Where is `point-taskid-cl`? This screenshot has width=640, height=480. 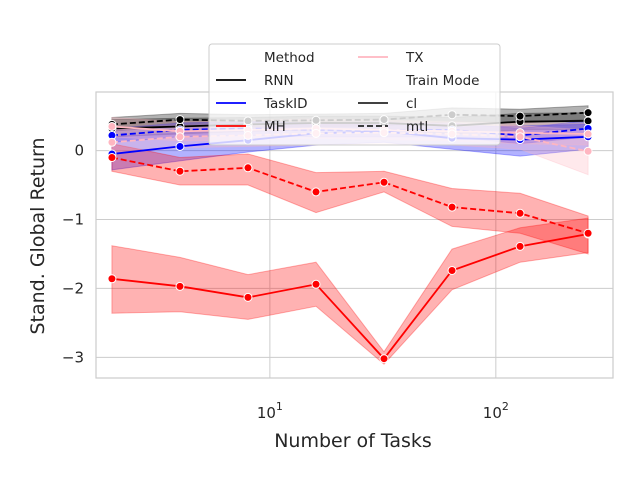
point-taskid-cl is located at coordinates (180, 146).